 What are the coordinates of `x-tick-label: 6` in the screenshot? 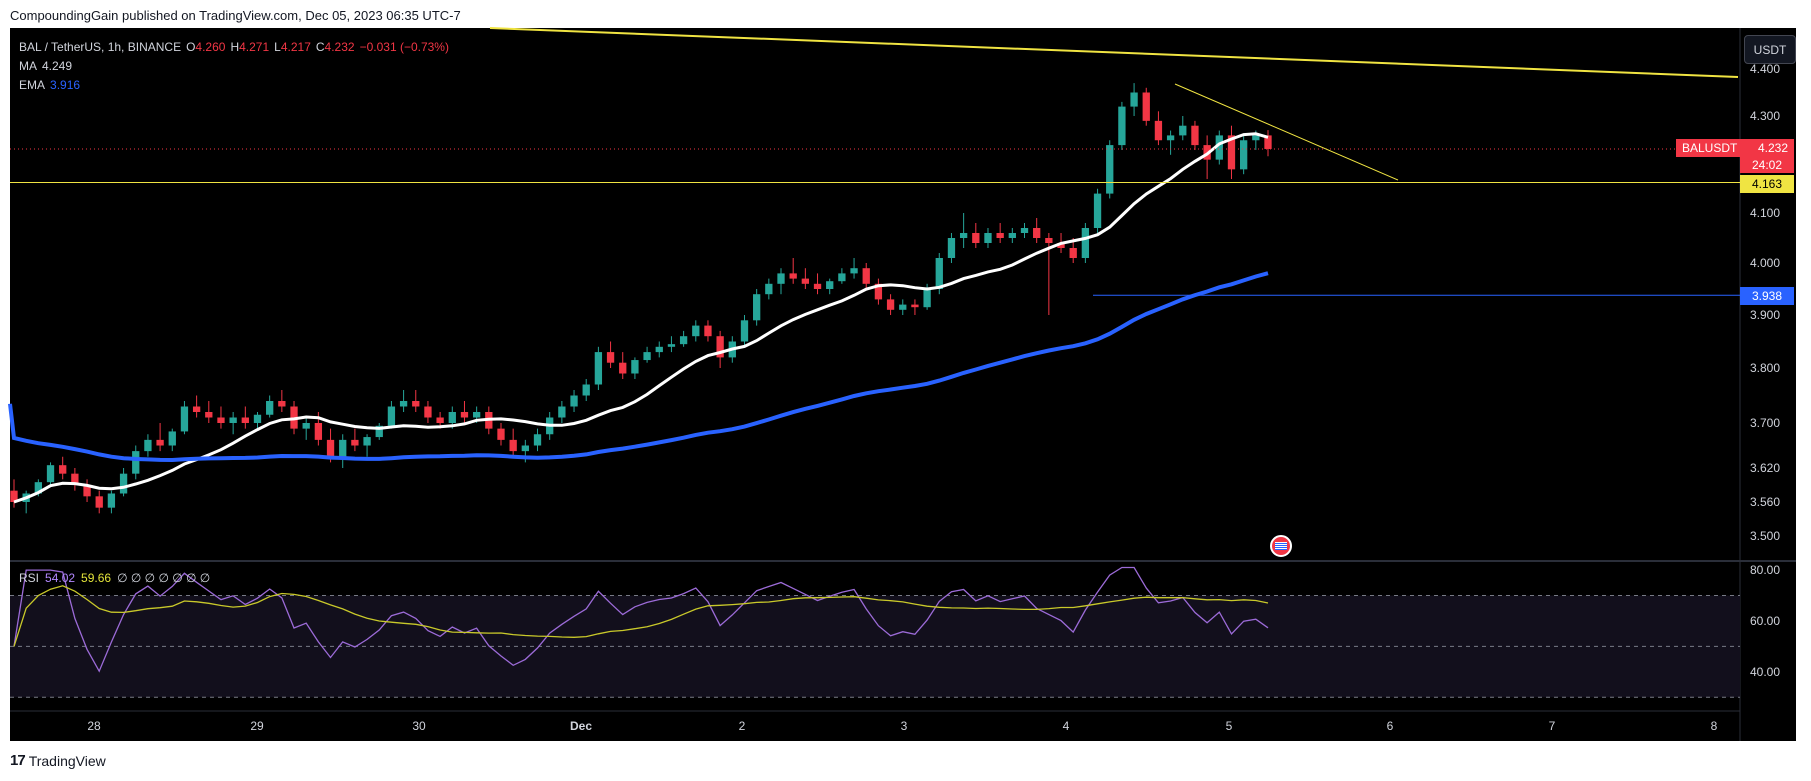 It's located at (1390, 726).